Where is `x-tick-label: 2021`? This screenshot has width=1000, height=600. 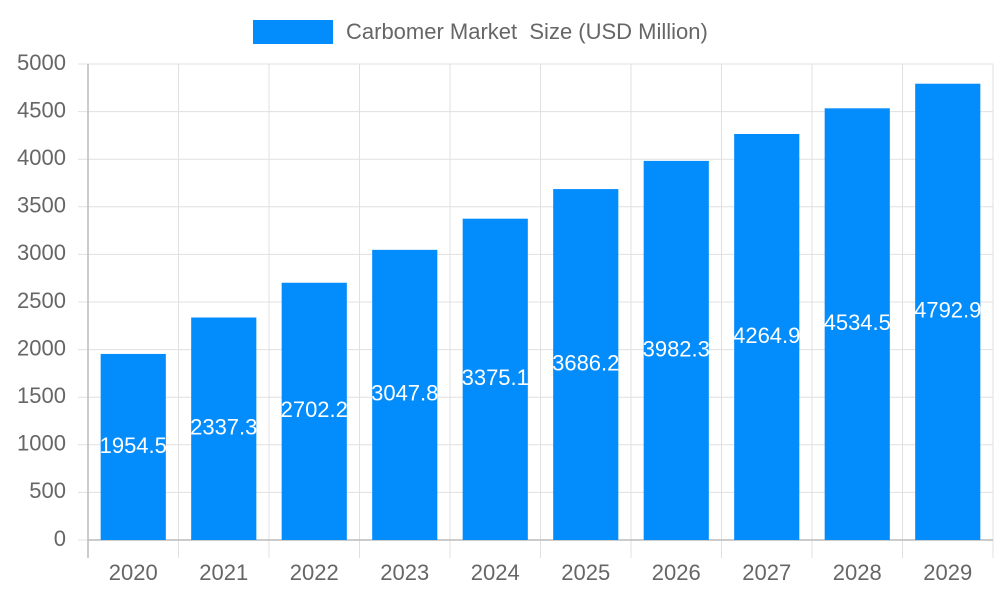
x-tick-label: 2021 is located at coordinates (223, 572).